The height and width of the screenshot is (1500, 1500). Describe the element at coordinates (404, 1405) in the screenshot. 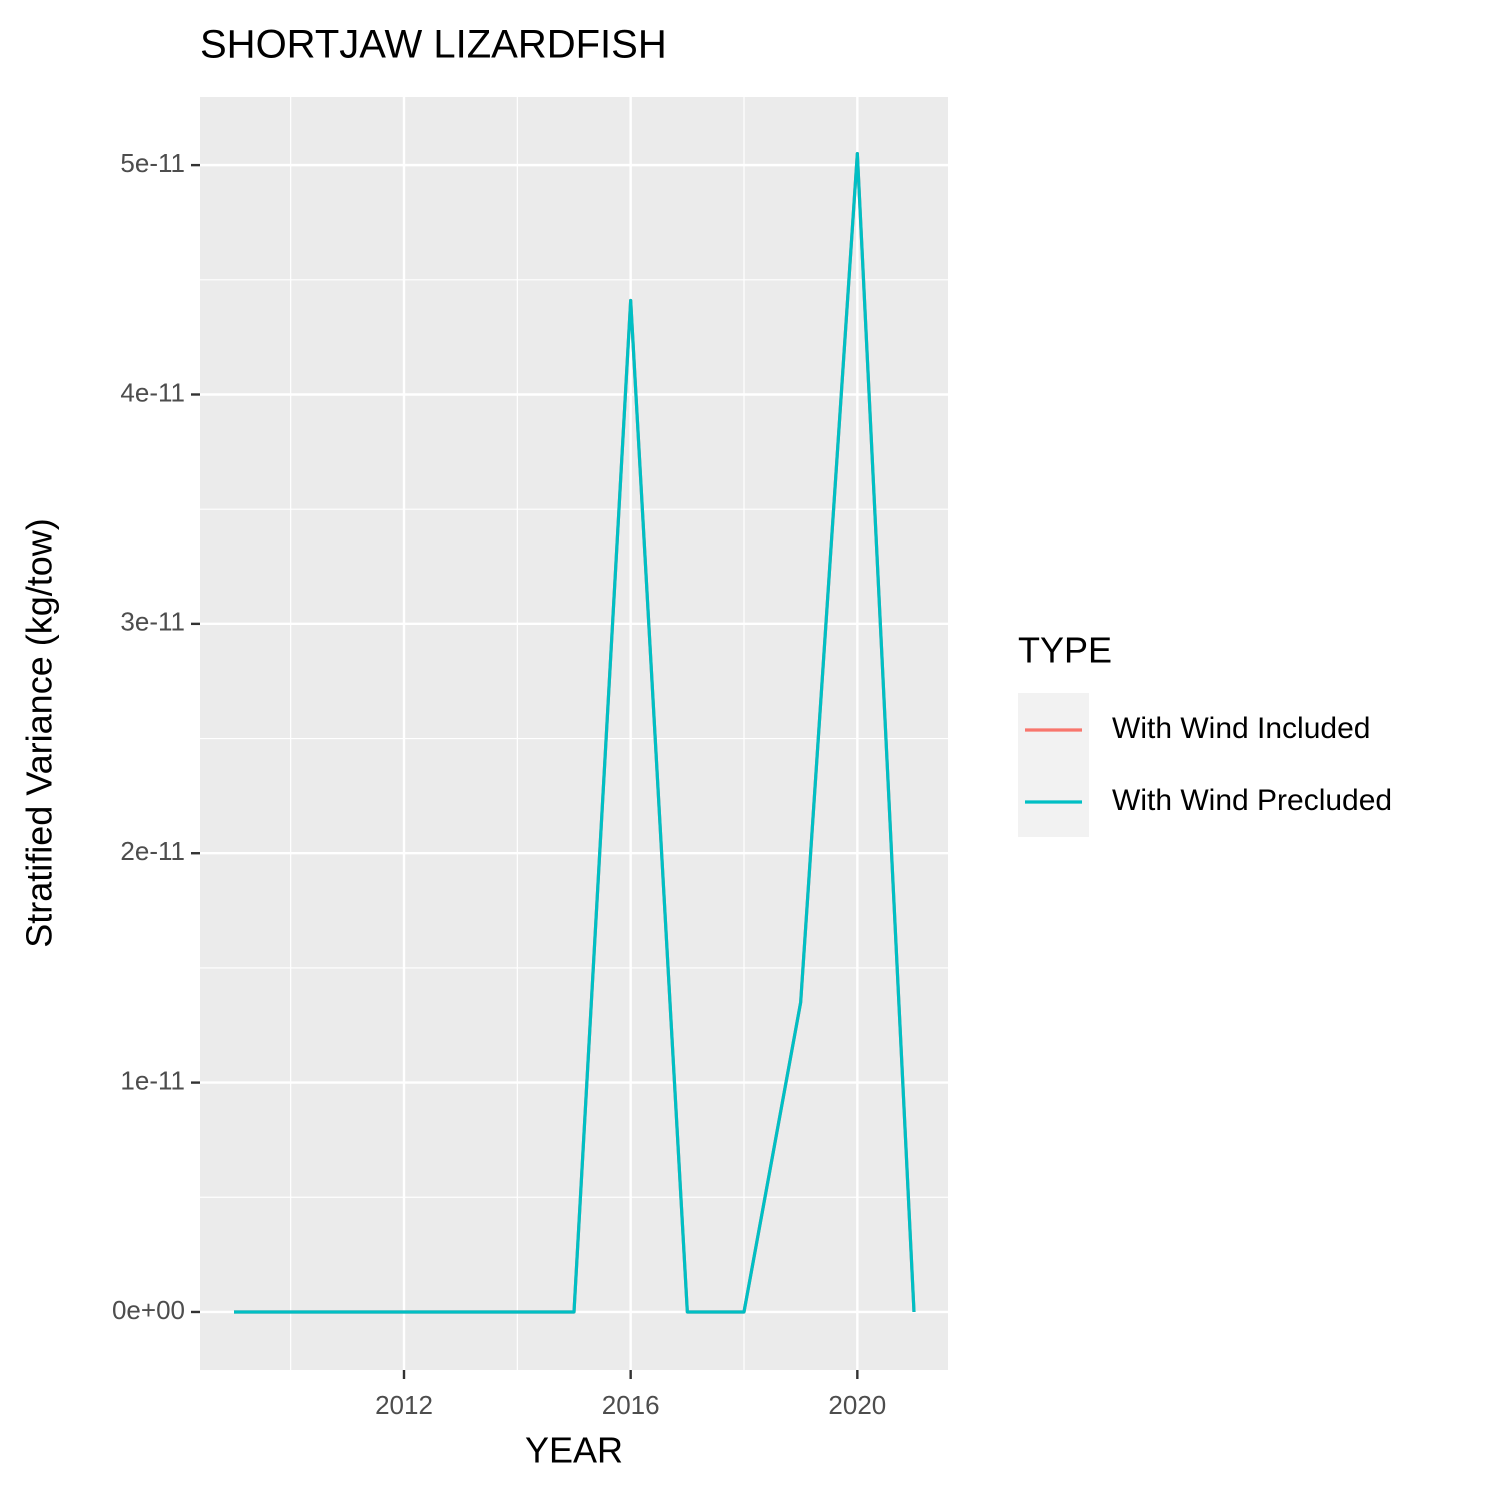

I see `x-tick-label: 2012` at that location.